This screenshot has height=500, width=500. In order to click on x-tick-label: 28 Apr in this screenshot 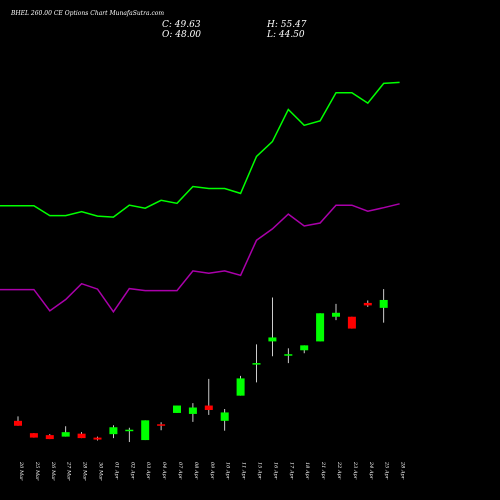, I will do `click(403, 470)`.